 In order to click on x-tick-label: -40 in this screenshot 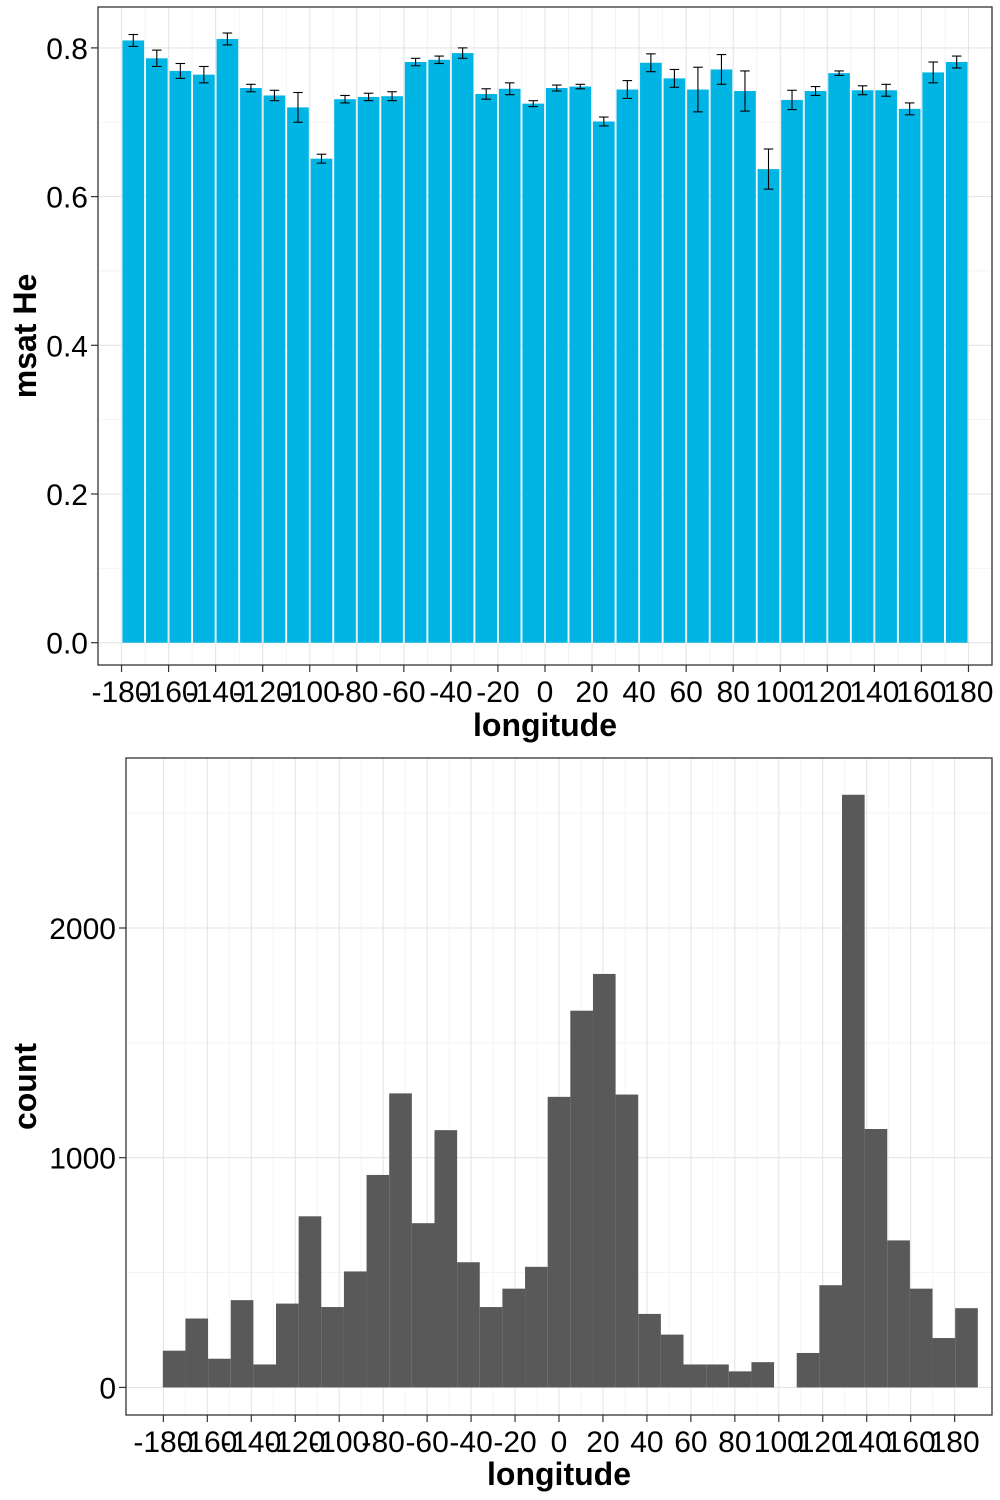, I will do `click(470, 1442)`.